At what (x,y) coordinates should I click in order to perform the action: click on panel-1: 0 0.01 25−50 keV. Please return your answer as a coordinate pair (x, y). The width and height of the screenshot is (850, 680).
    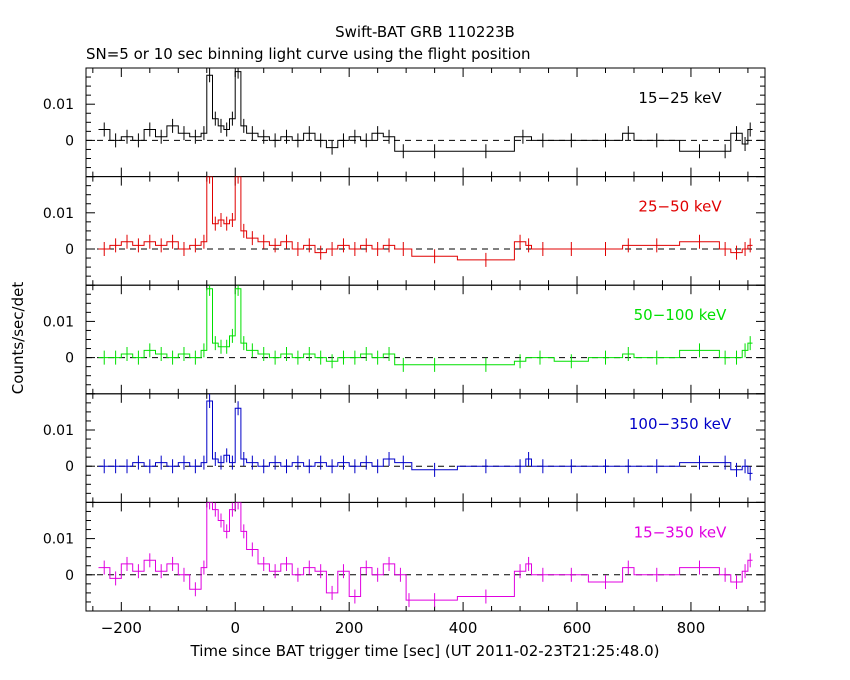
    Looking at the image, I should click on (404, 231).